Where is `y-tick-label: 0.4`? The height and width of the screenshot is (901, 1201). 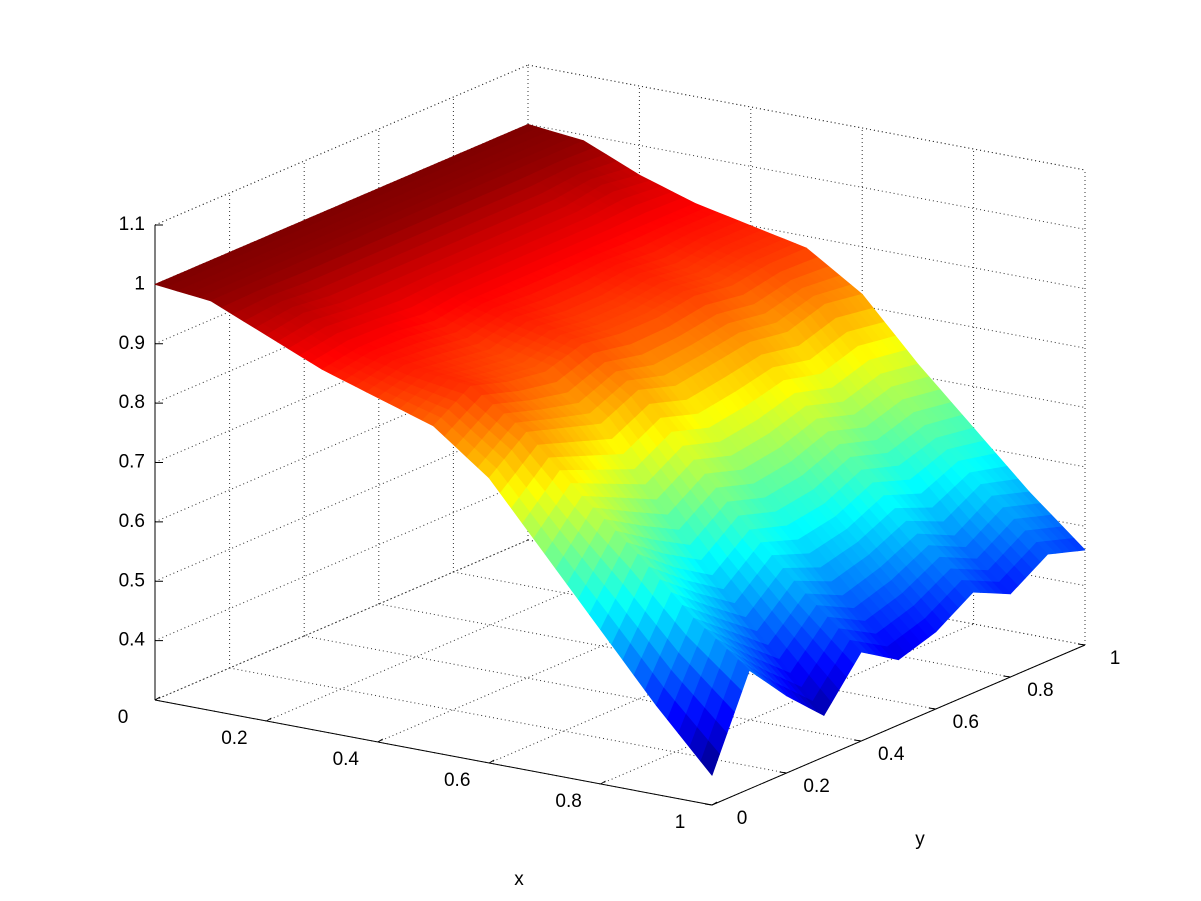 y-tick-label: 0.4 is located at coordinates (891, 754).